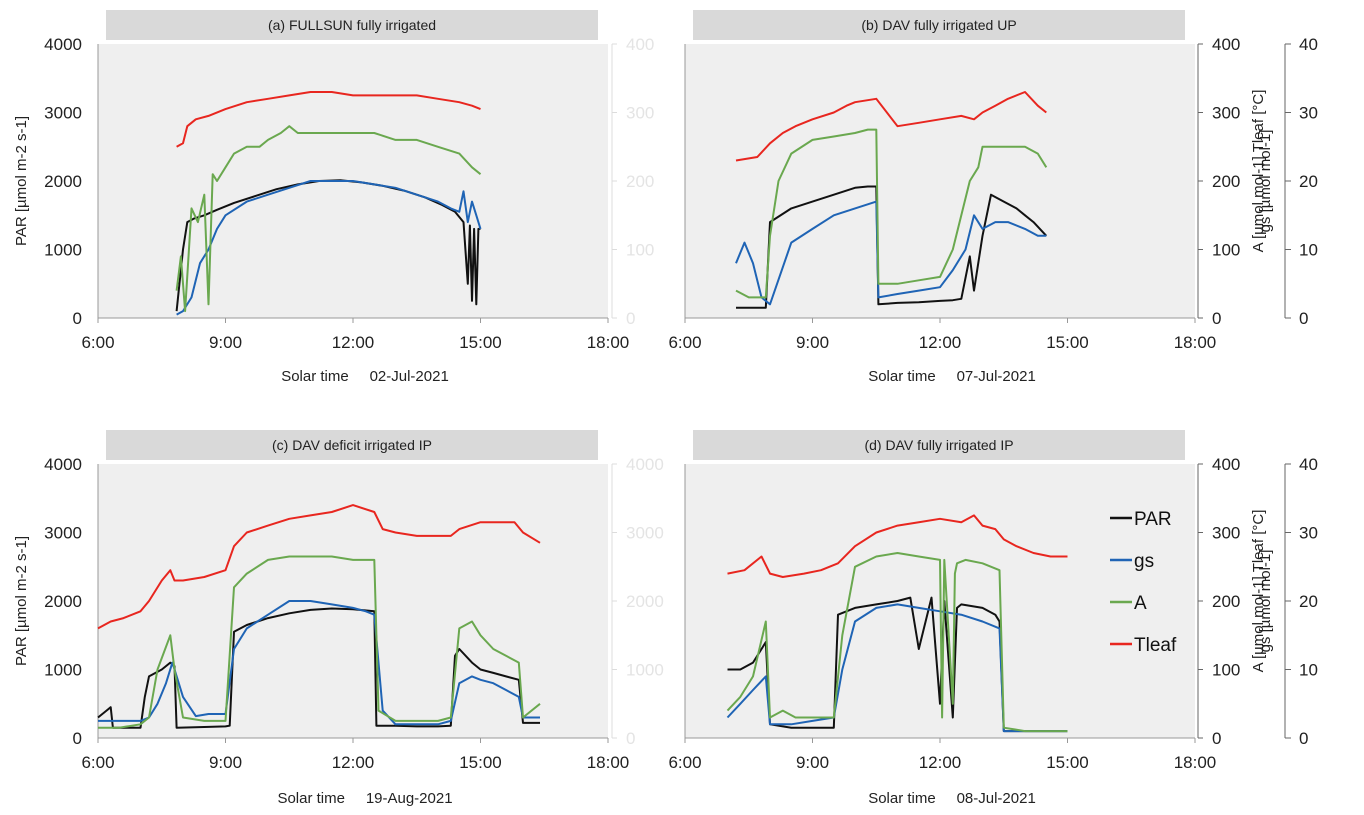 Image resolution: width=1364 pixels, height=815 pixels. Describe the element at coordinates (1143, 582) in the screenshot. I see `legend: PAR gs A Tleaf` at that location.